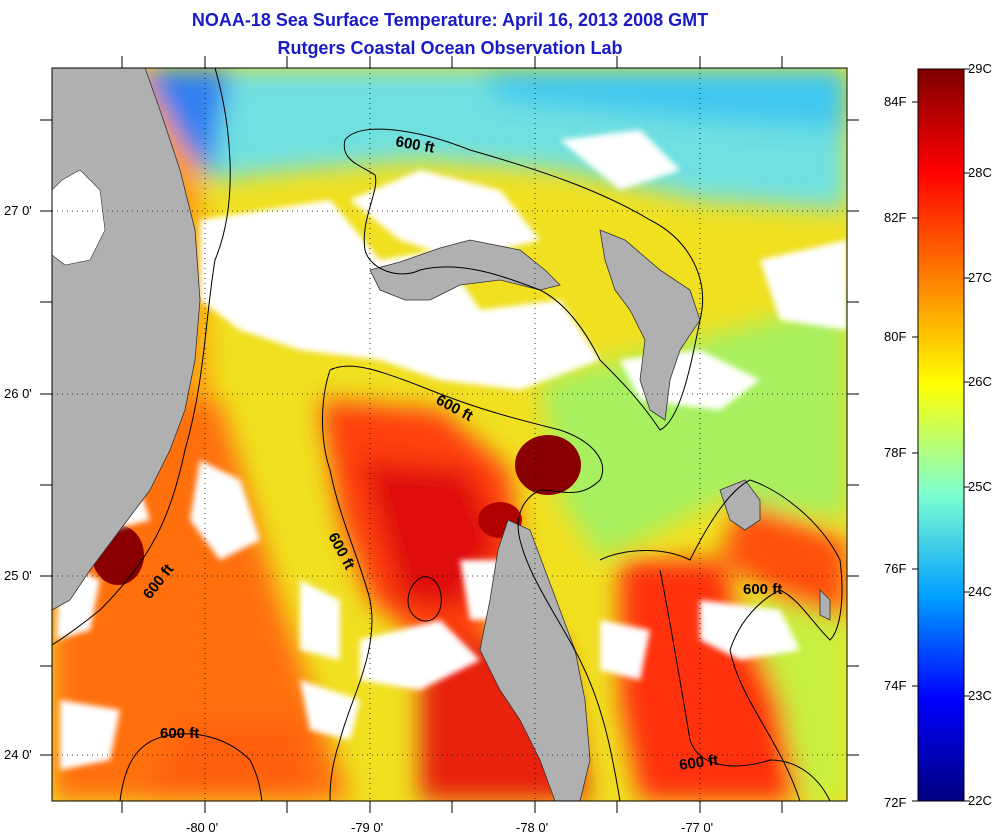  What do you see at coordinates (980, 695) in the screenshot?
I see `colorbar-celsius-label: 23C` at bounding box center [980, 695].